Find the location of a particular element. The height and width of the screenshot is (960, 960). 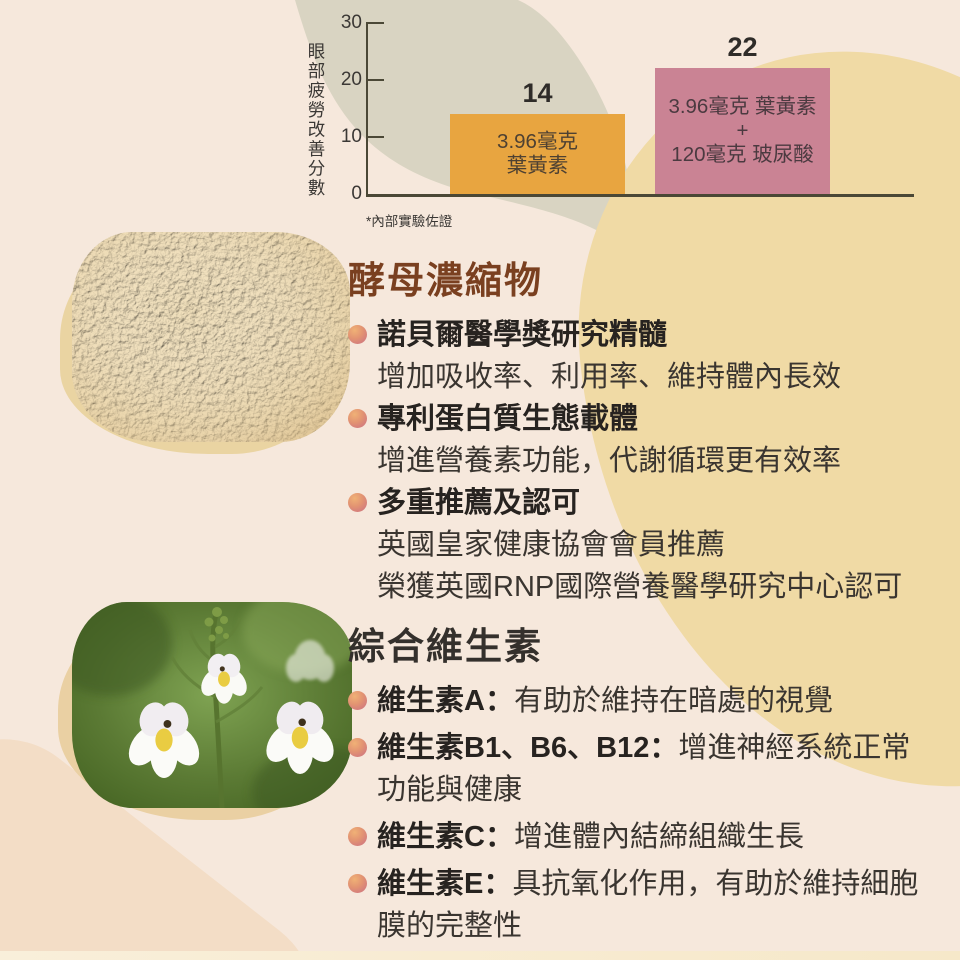

bar-lutein-caption-line2: 葉黃素 is located at coordinates (537, 165).